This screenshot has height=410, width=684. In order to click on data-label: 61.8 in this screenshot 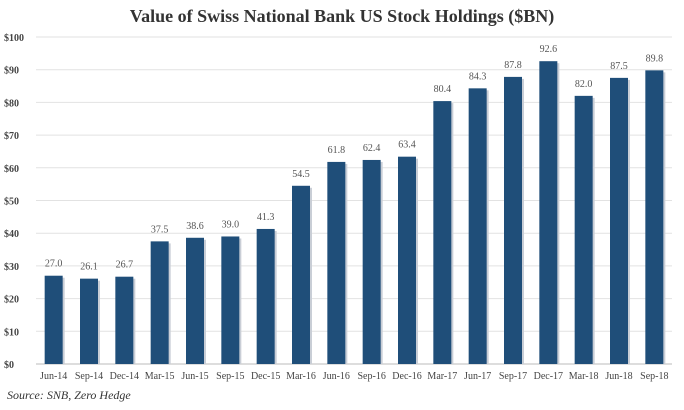, I will do `click(337, 150)`.